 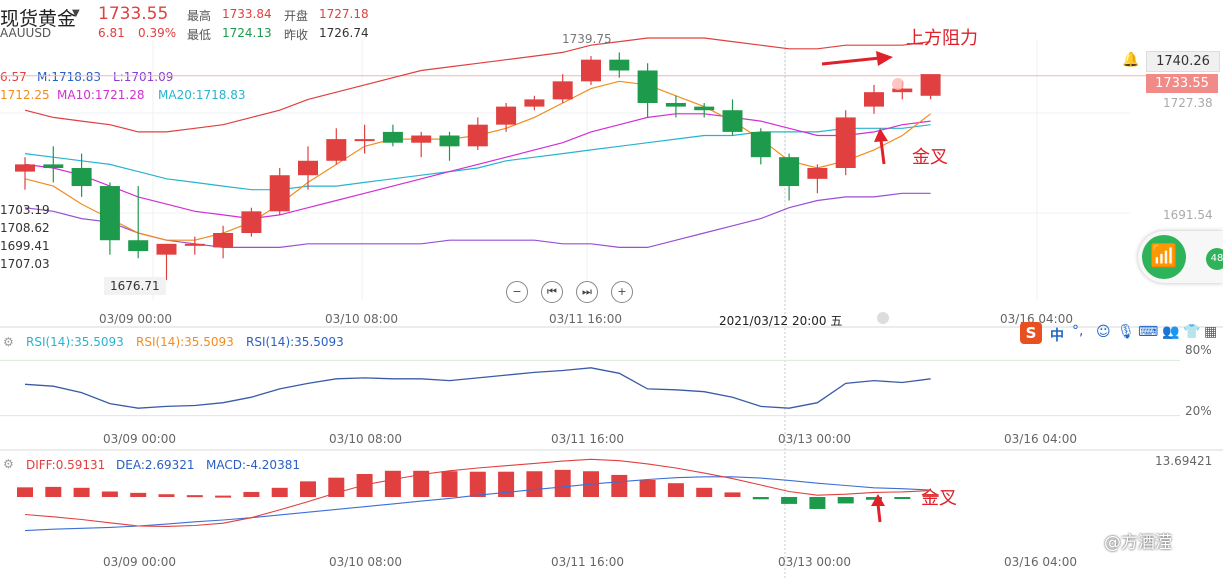 What do you see at coordinates (76, 13) in the screenshot?
I see `instrument-dropdown-icon: ▼` at bounding box center [76, 13].